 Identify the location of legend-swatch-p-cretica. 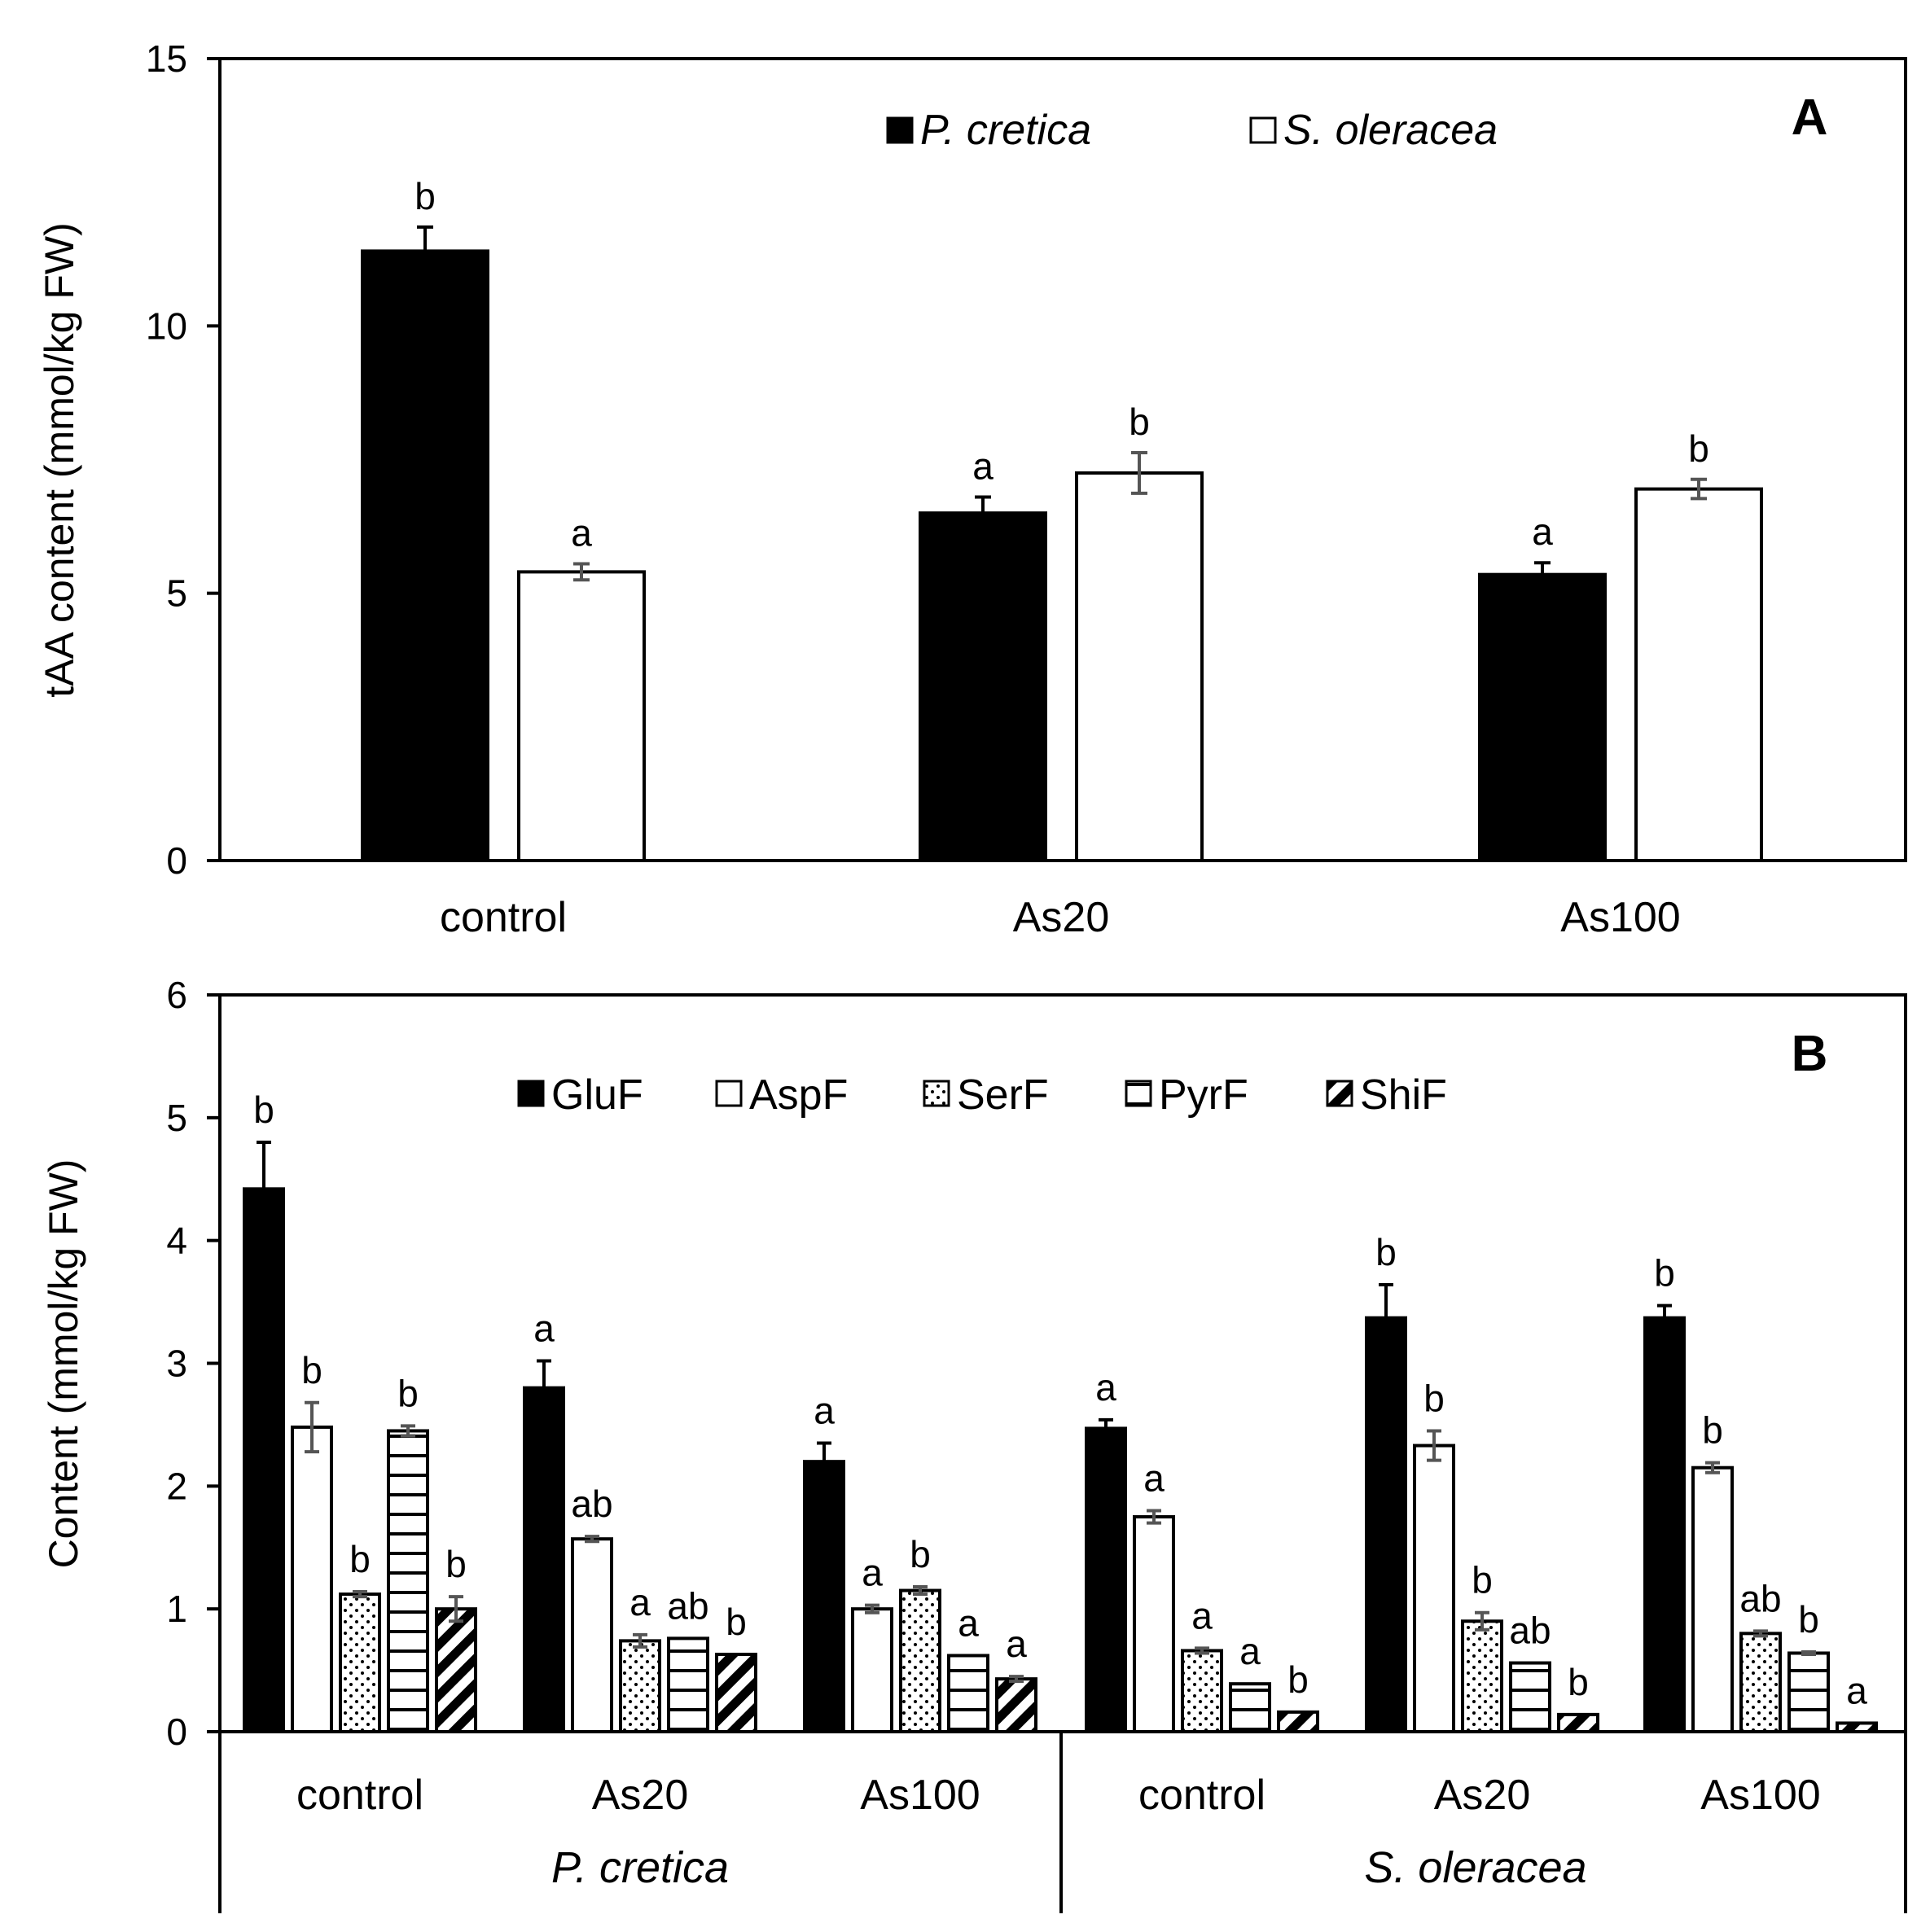
(900, 130).